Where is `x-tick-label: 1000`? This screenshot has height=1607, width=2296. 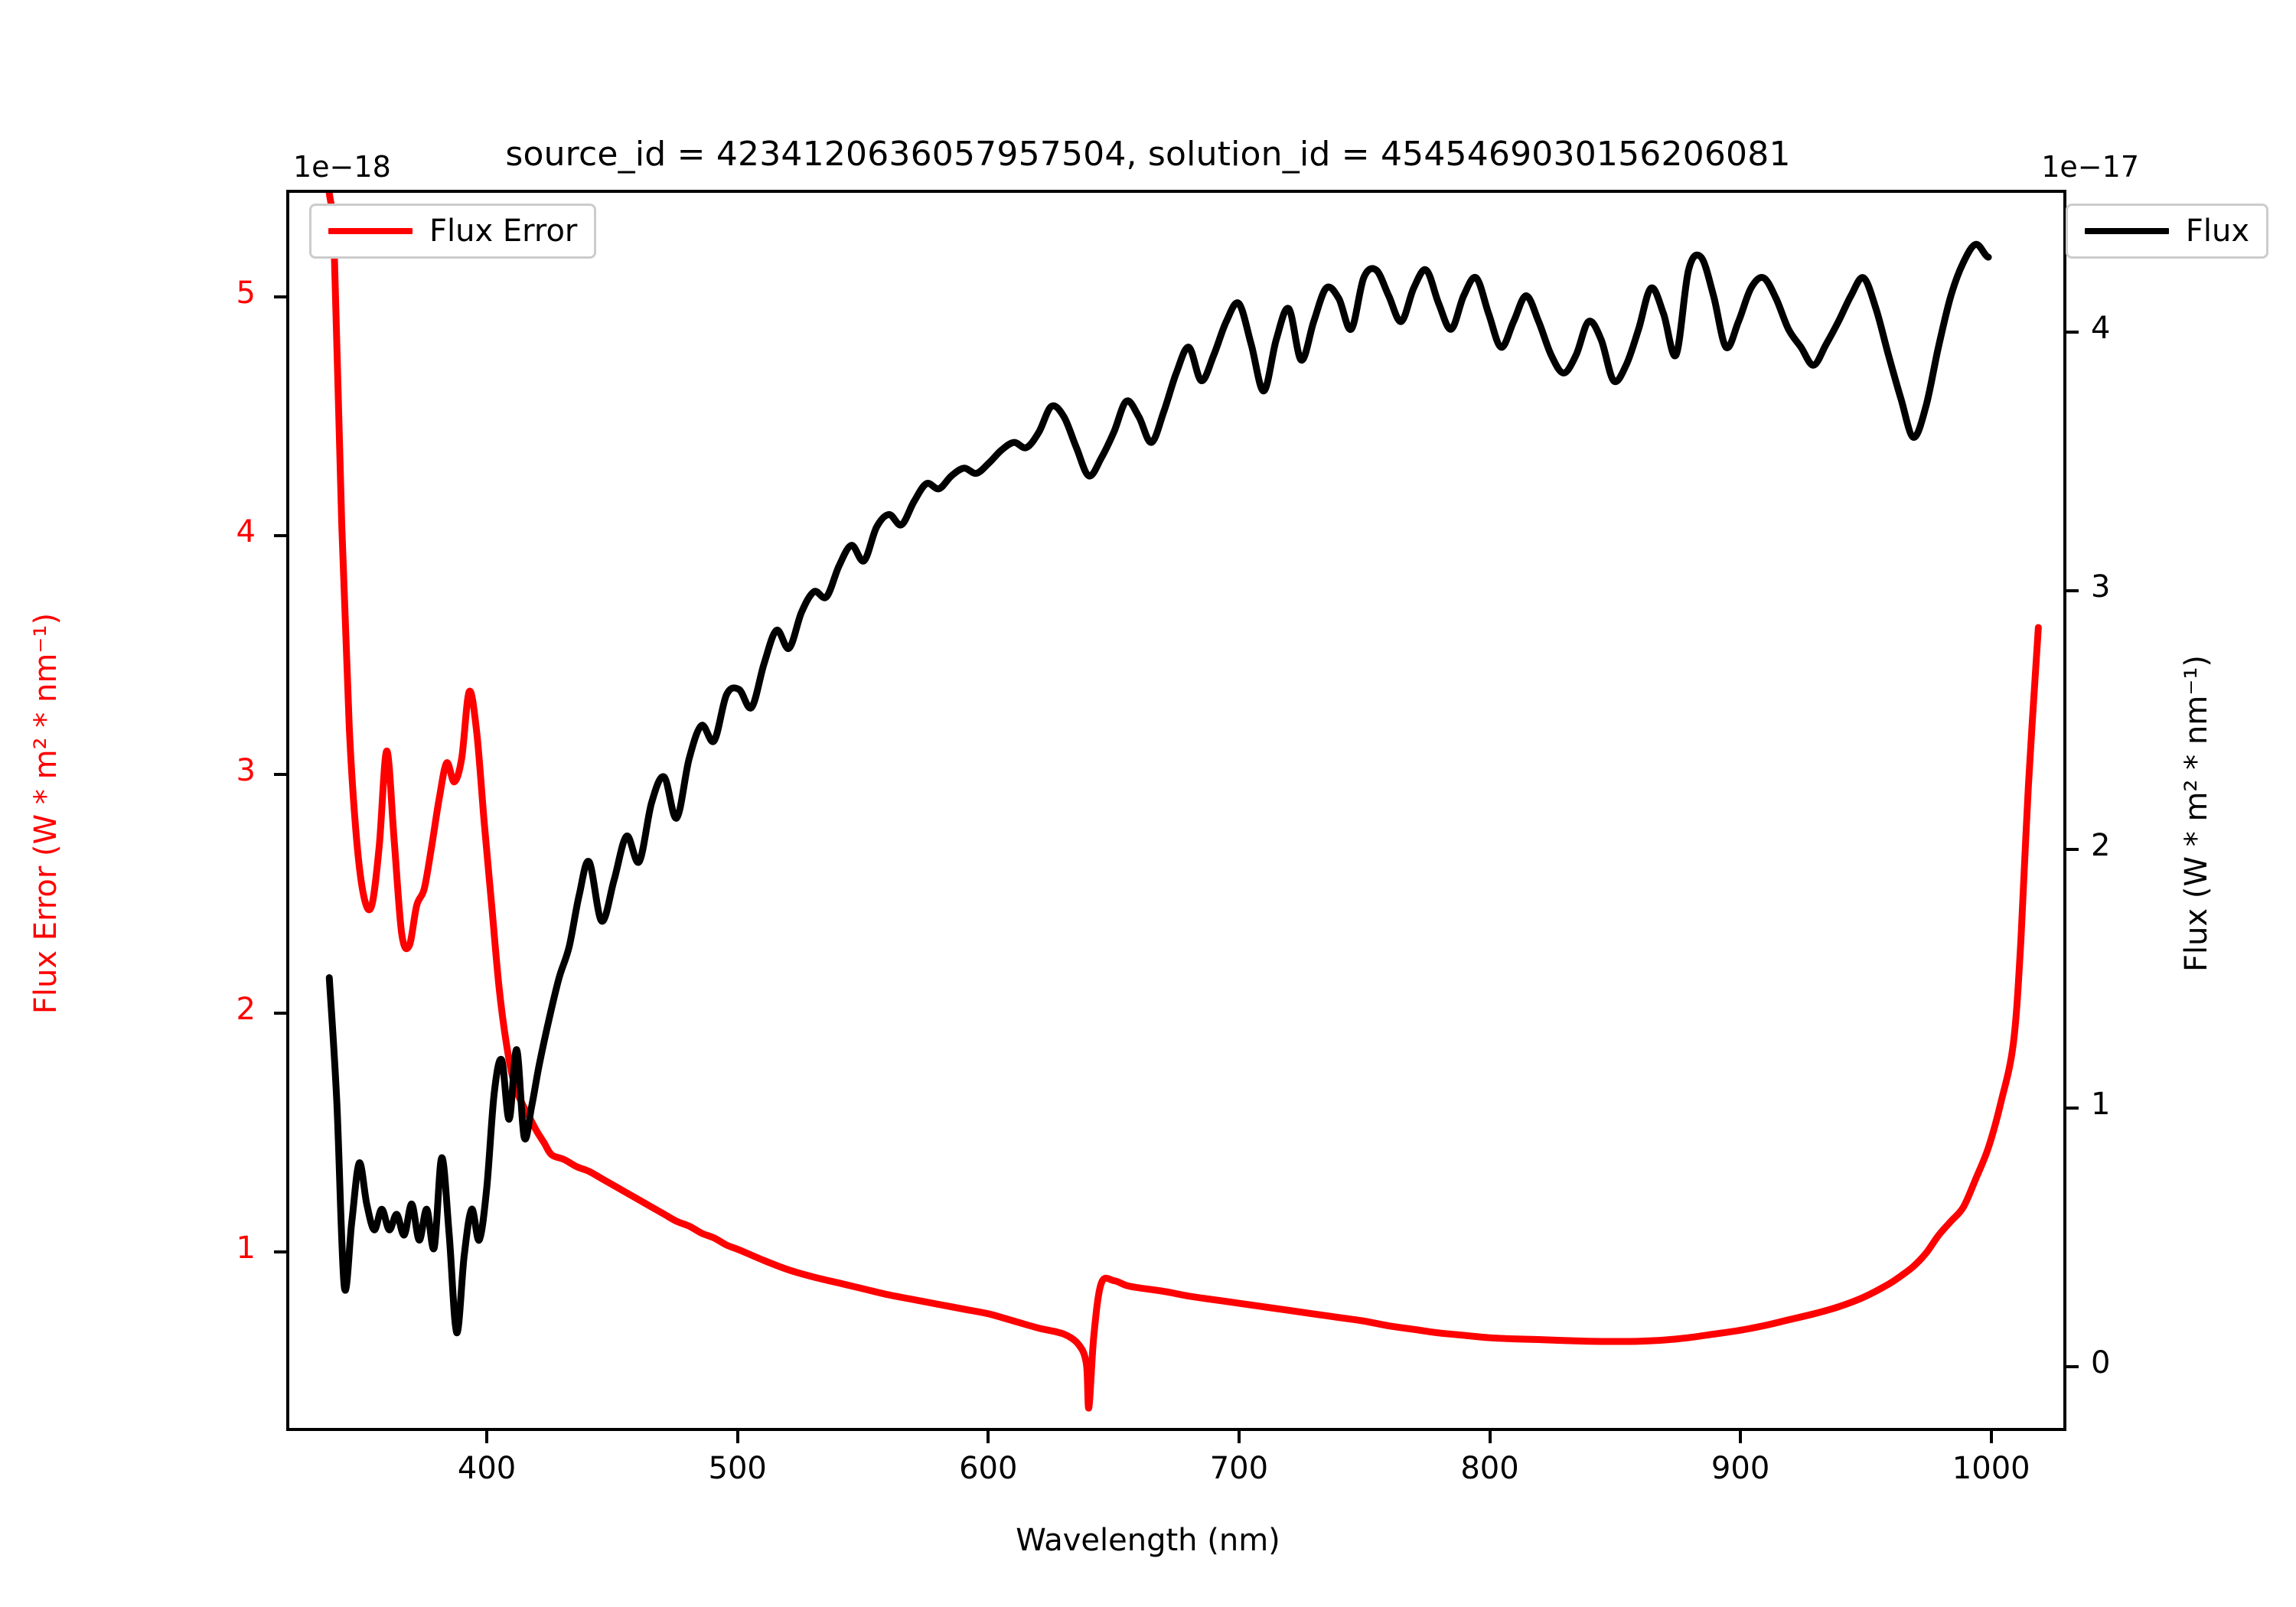 x-tick-label: 1000 is located at coordinates (1991, 1468).